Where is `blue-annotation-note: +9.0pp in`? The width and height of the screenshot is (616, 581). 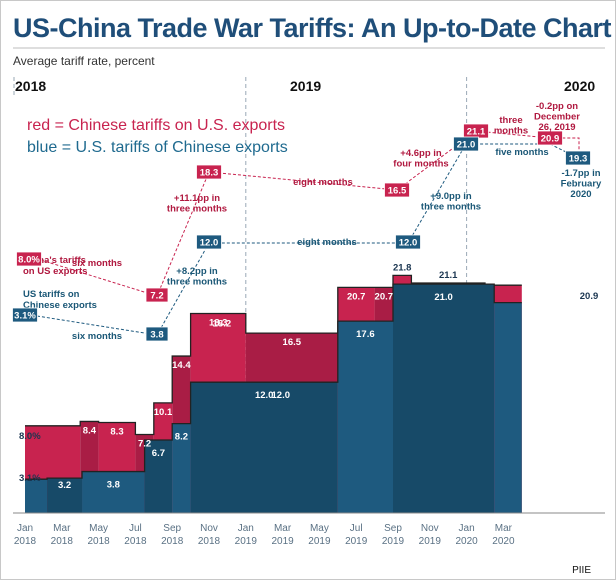
blue-annotation-note: +9.0pp in is located at coordinates (451, 196).